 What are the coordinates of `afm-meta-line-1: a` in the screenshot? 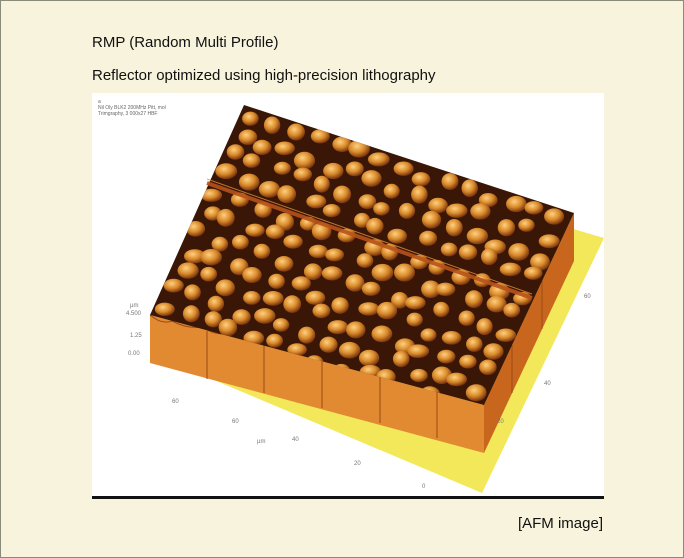 It's located at (99, 102).